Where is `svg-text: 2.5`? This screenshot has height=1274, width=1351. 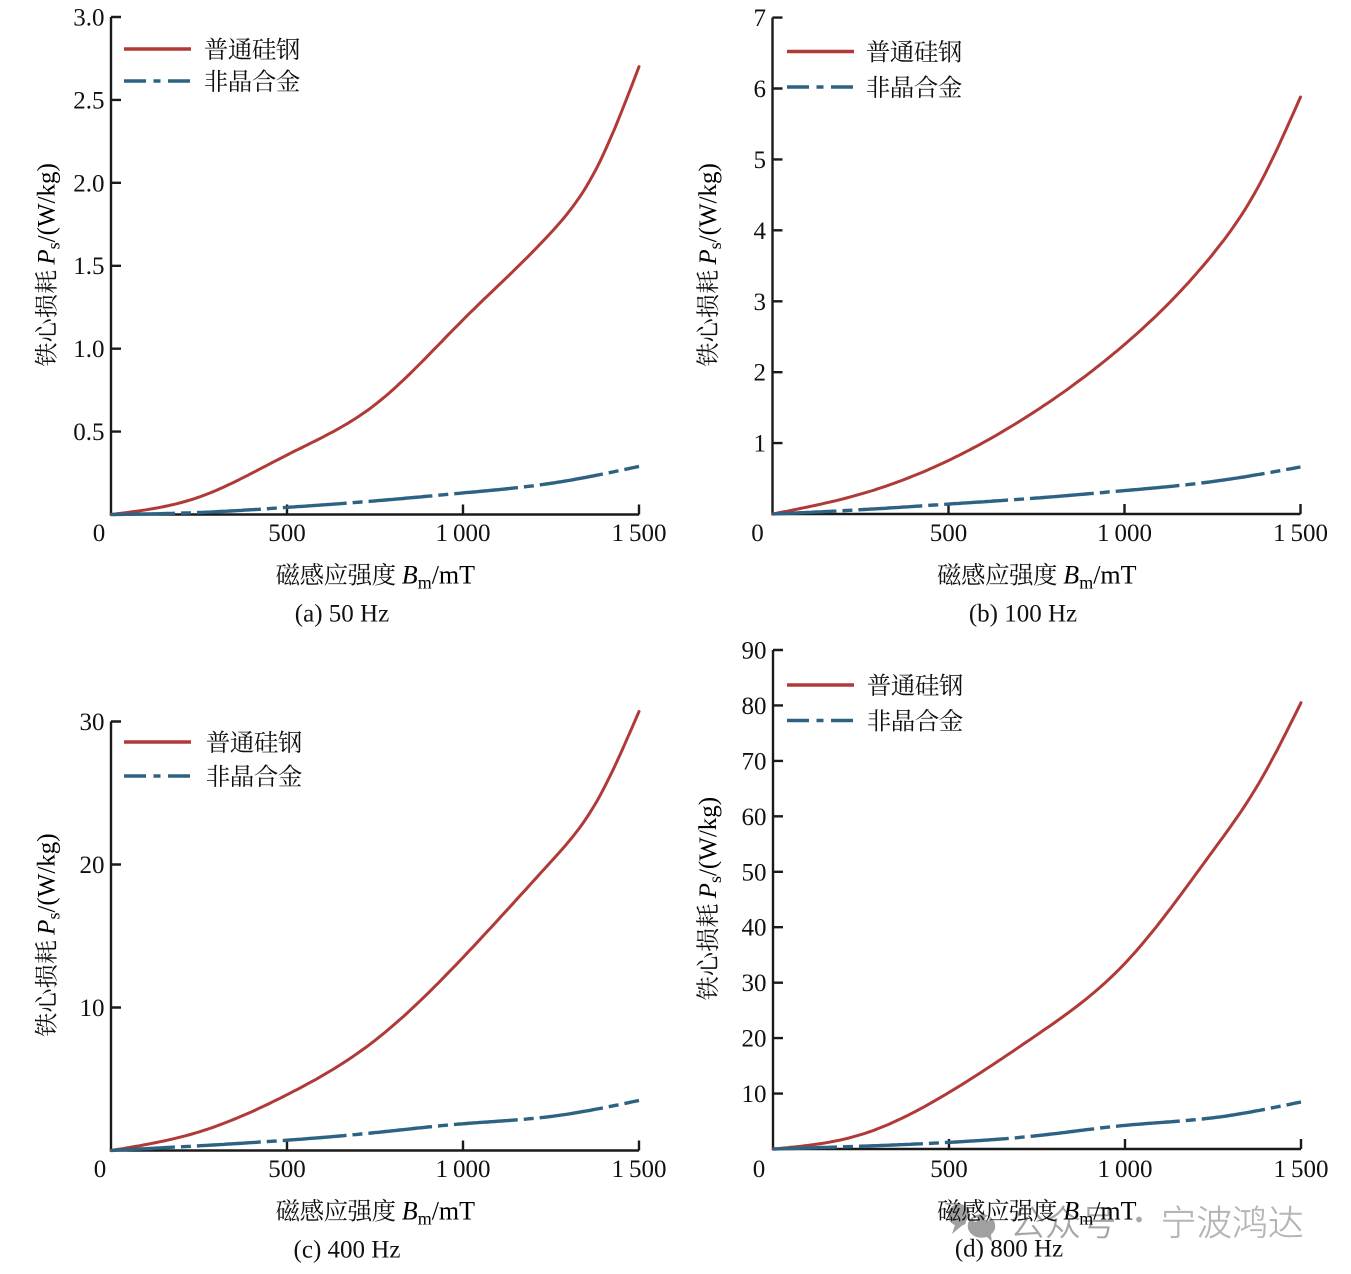
svg-text: 2.5 is located at coordinates (88, 100).